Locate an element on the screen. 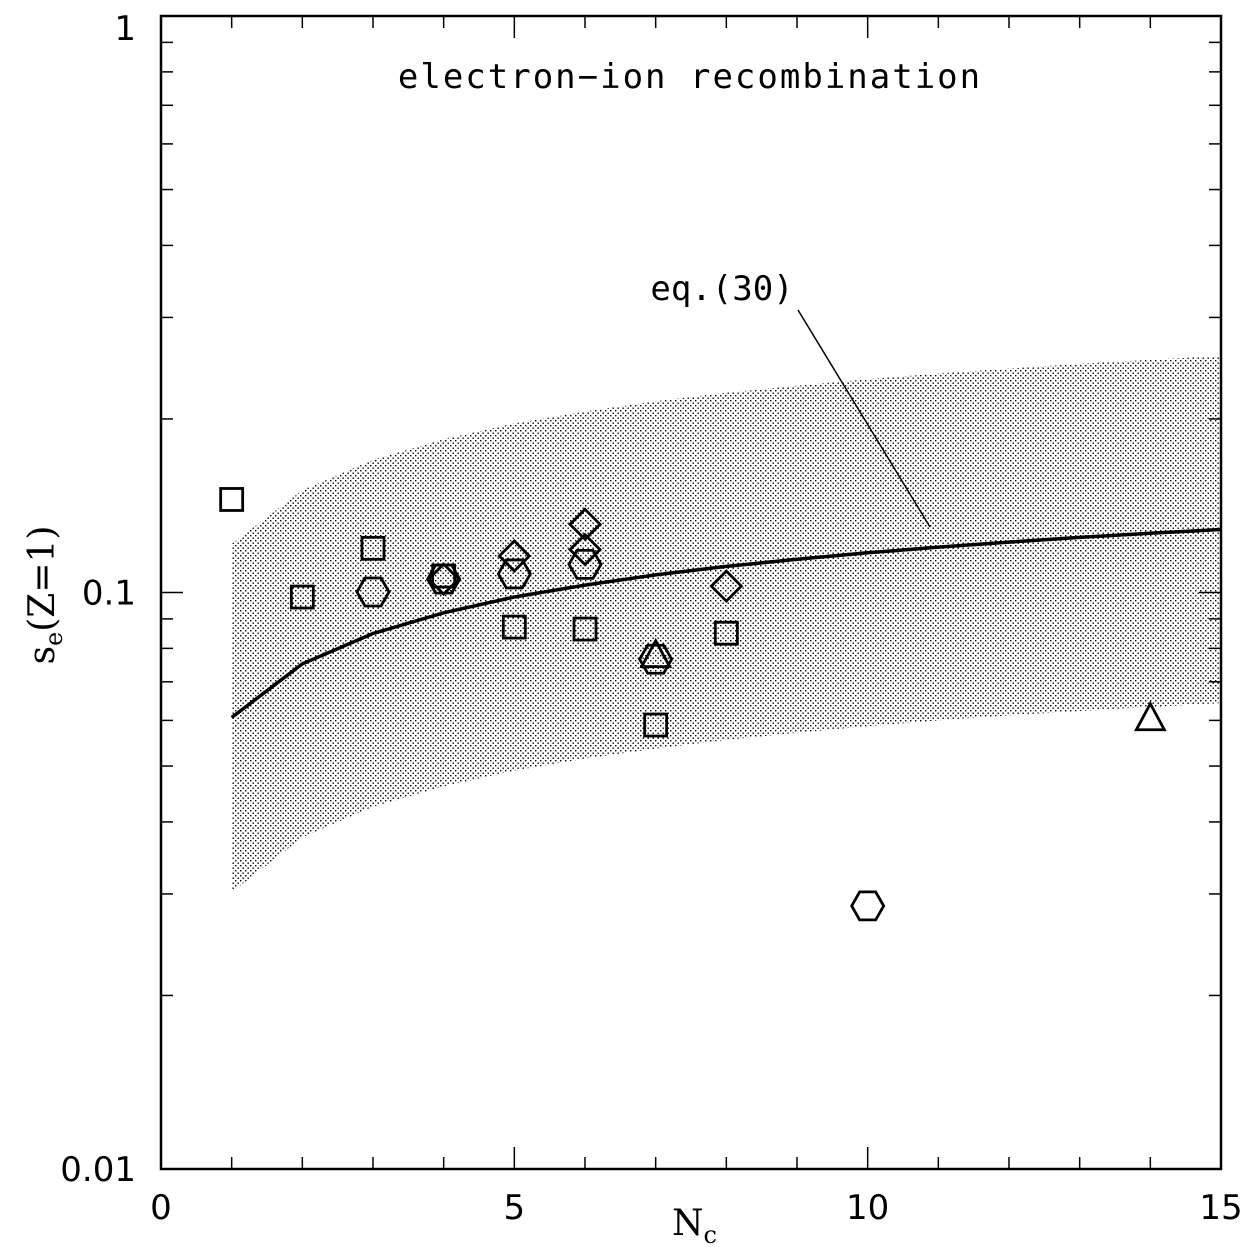  x-tick-label: 0 is located at coordinates (161, 1208).